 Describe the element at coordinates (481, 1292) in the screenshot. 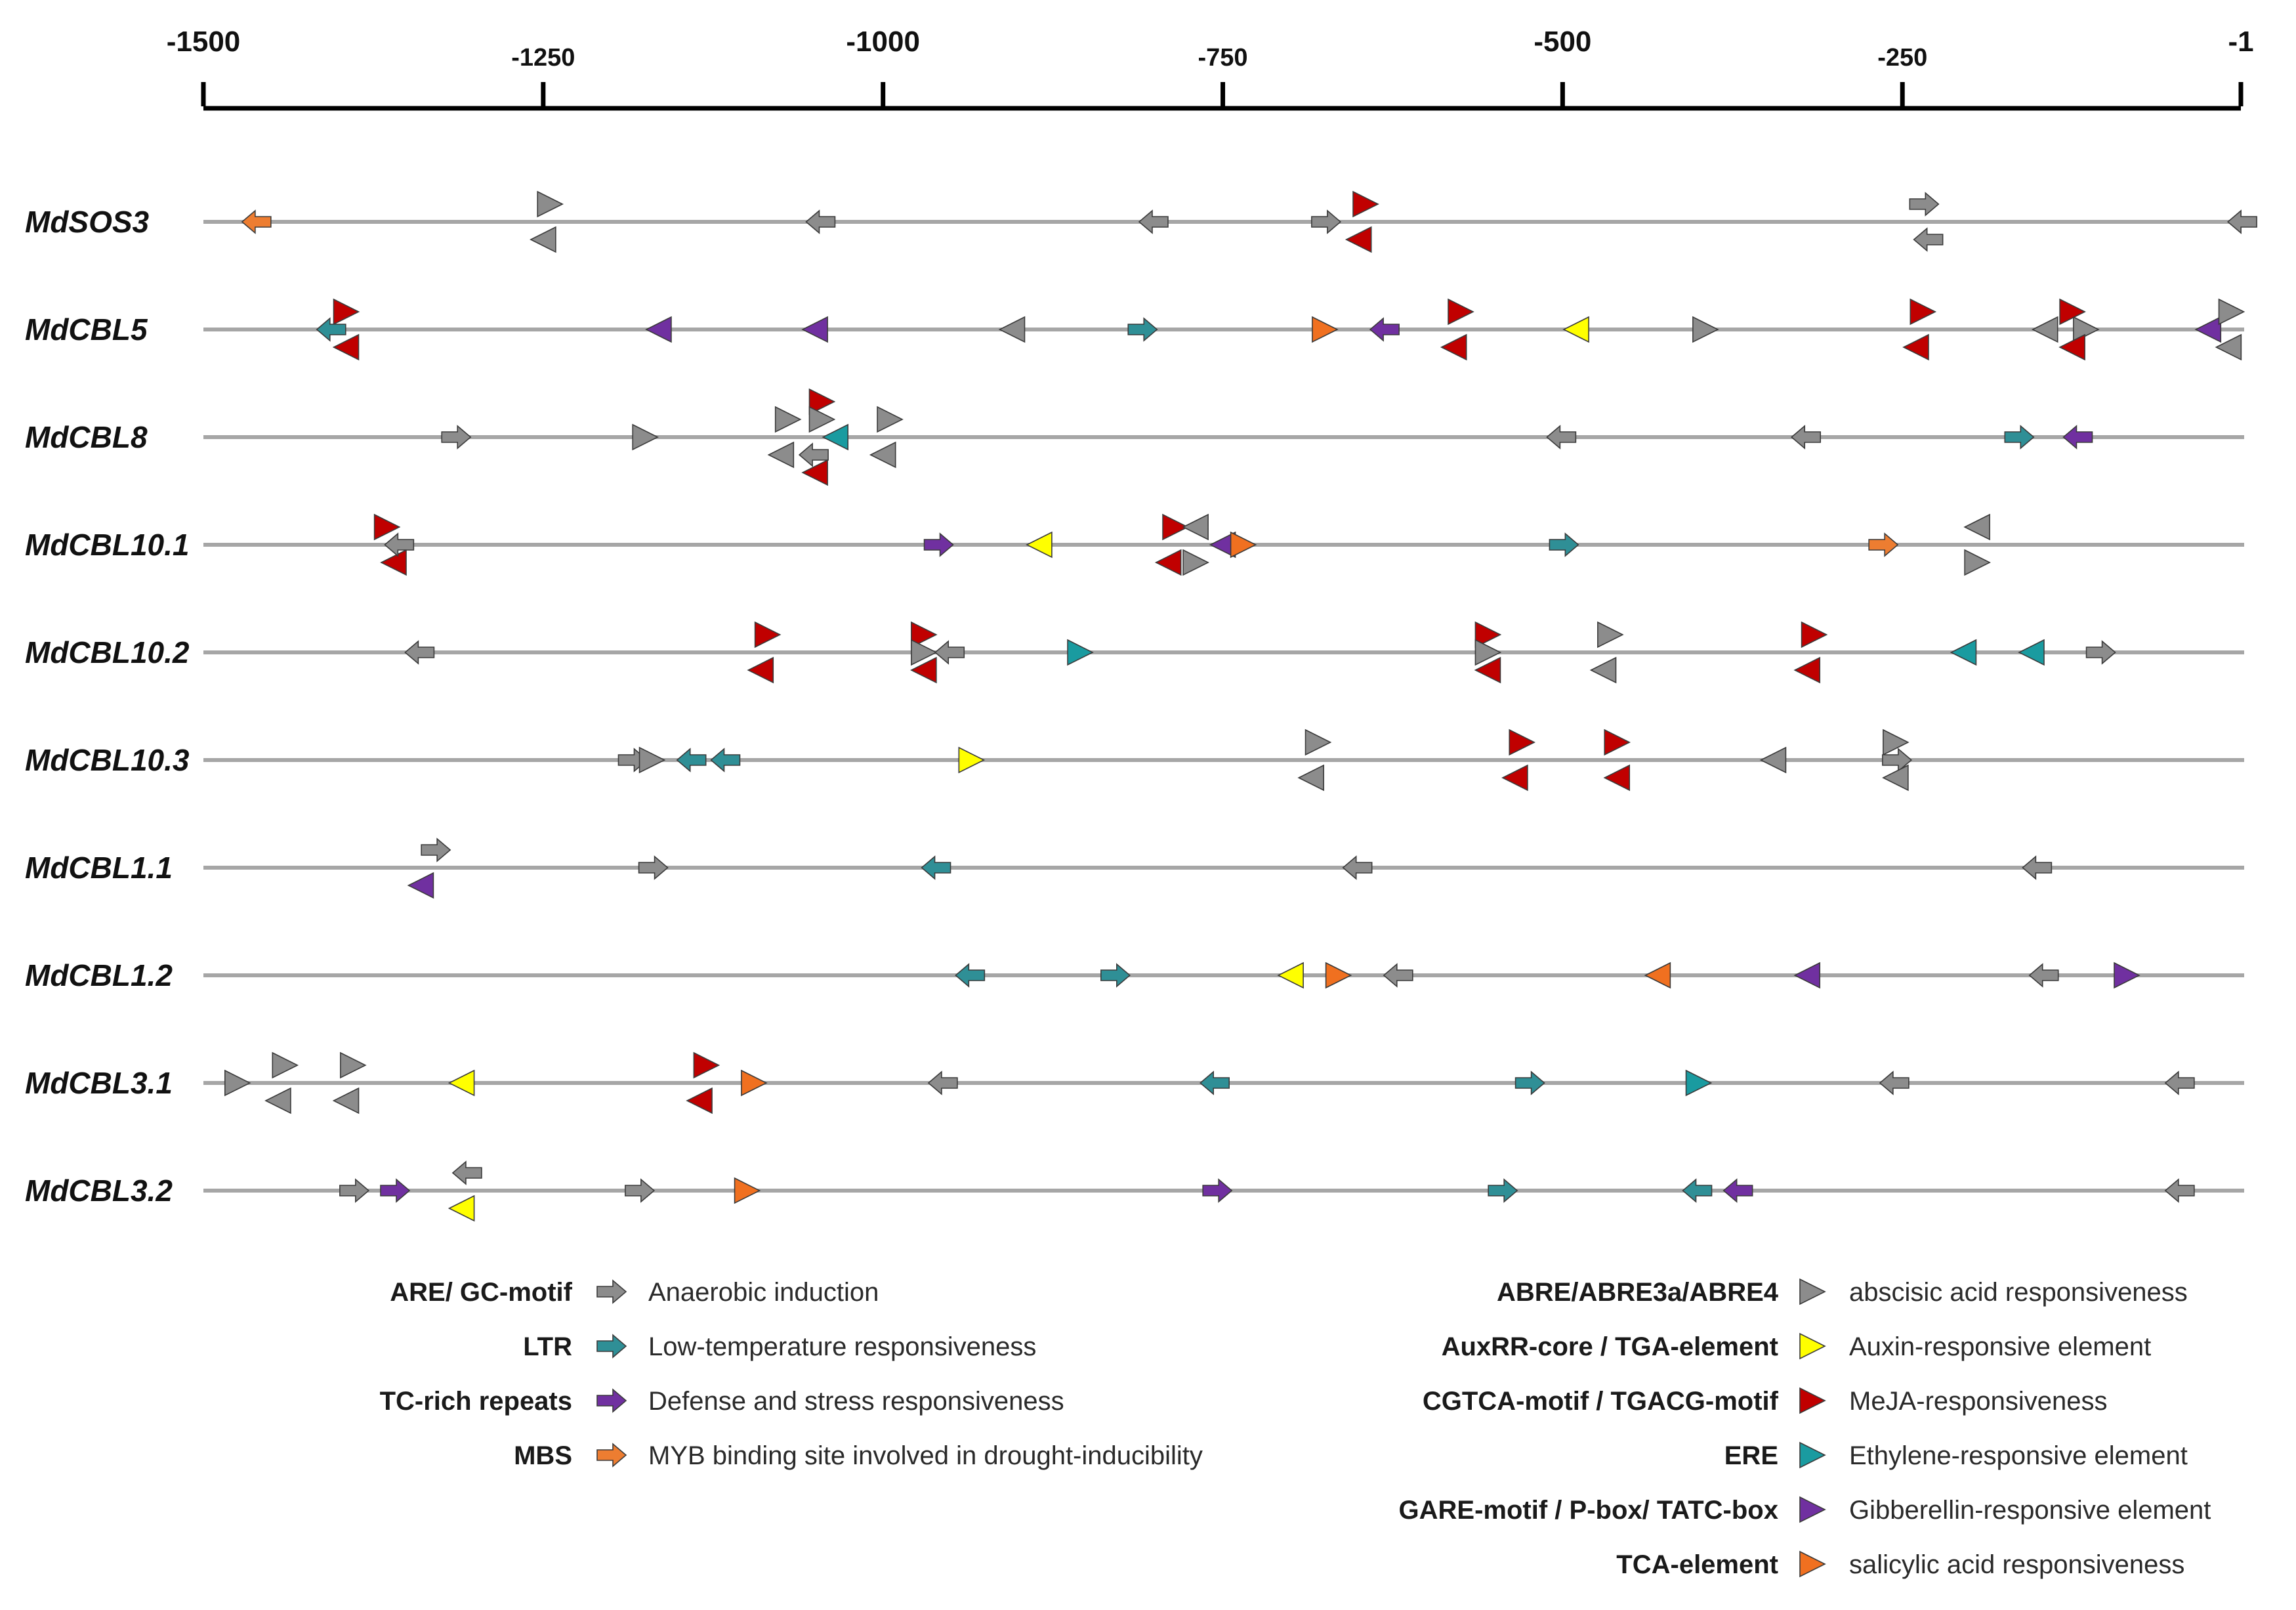

I see `legend-element-name: ARE/ GC-motif` at that location.